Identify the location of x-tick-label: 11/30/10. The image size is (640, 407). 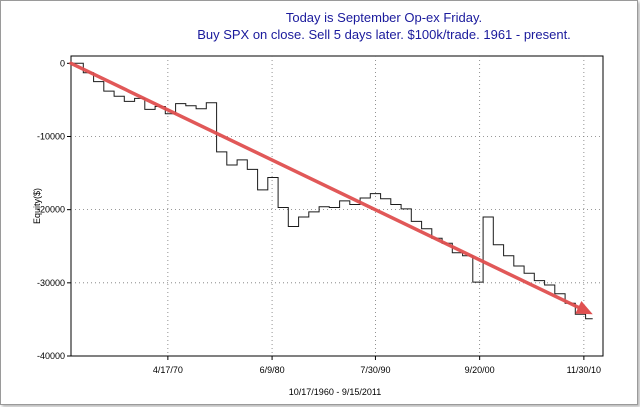
(584, 370).